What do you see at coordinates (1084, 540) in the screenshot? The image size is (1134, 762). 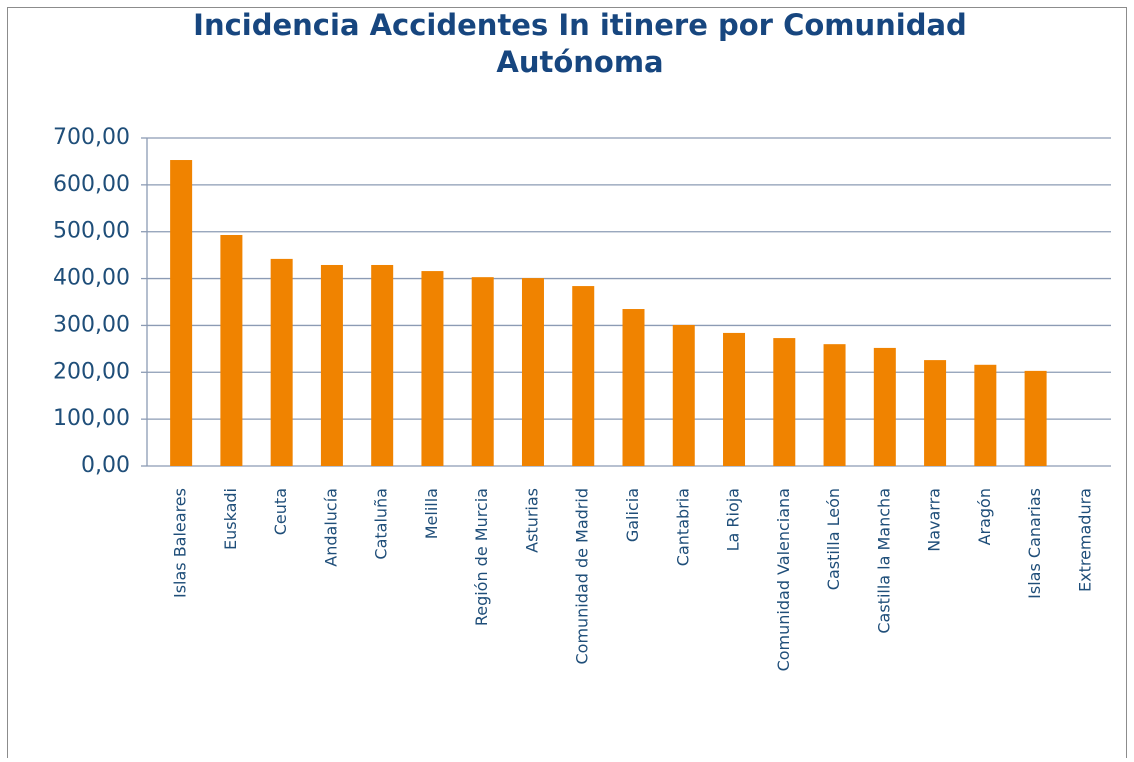 I see `x-tick-label: Extremadura` at bounding box center [1084, 540].